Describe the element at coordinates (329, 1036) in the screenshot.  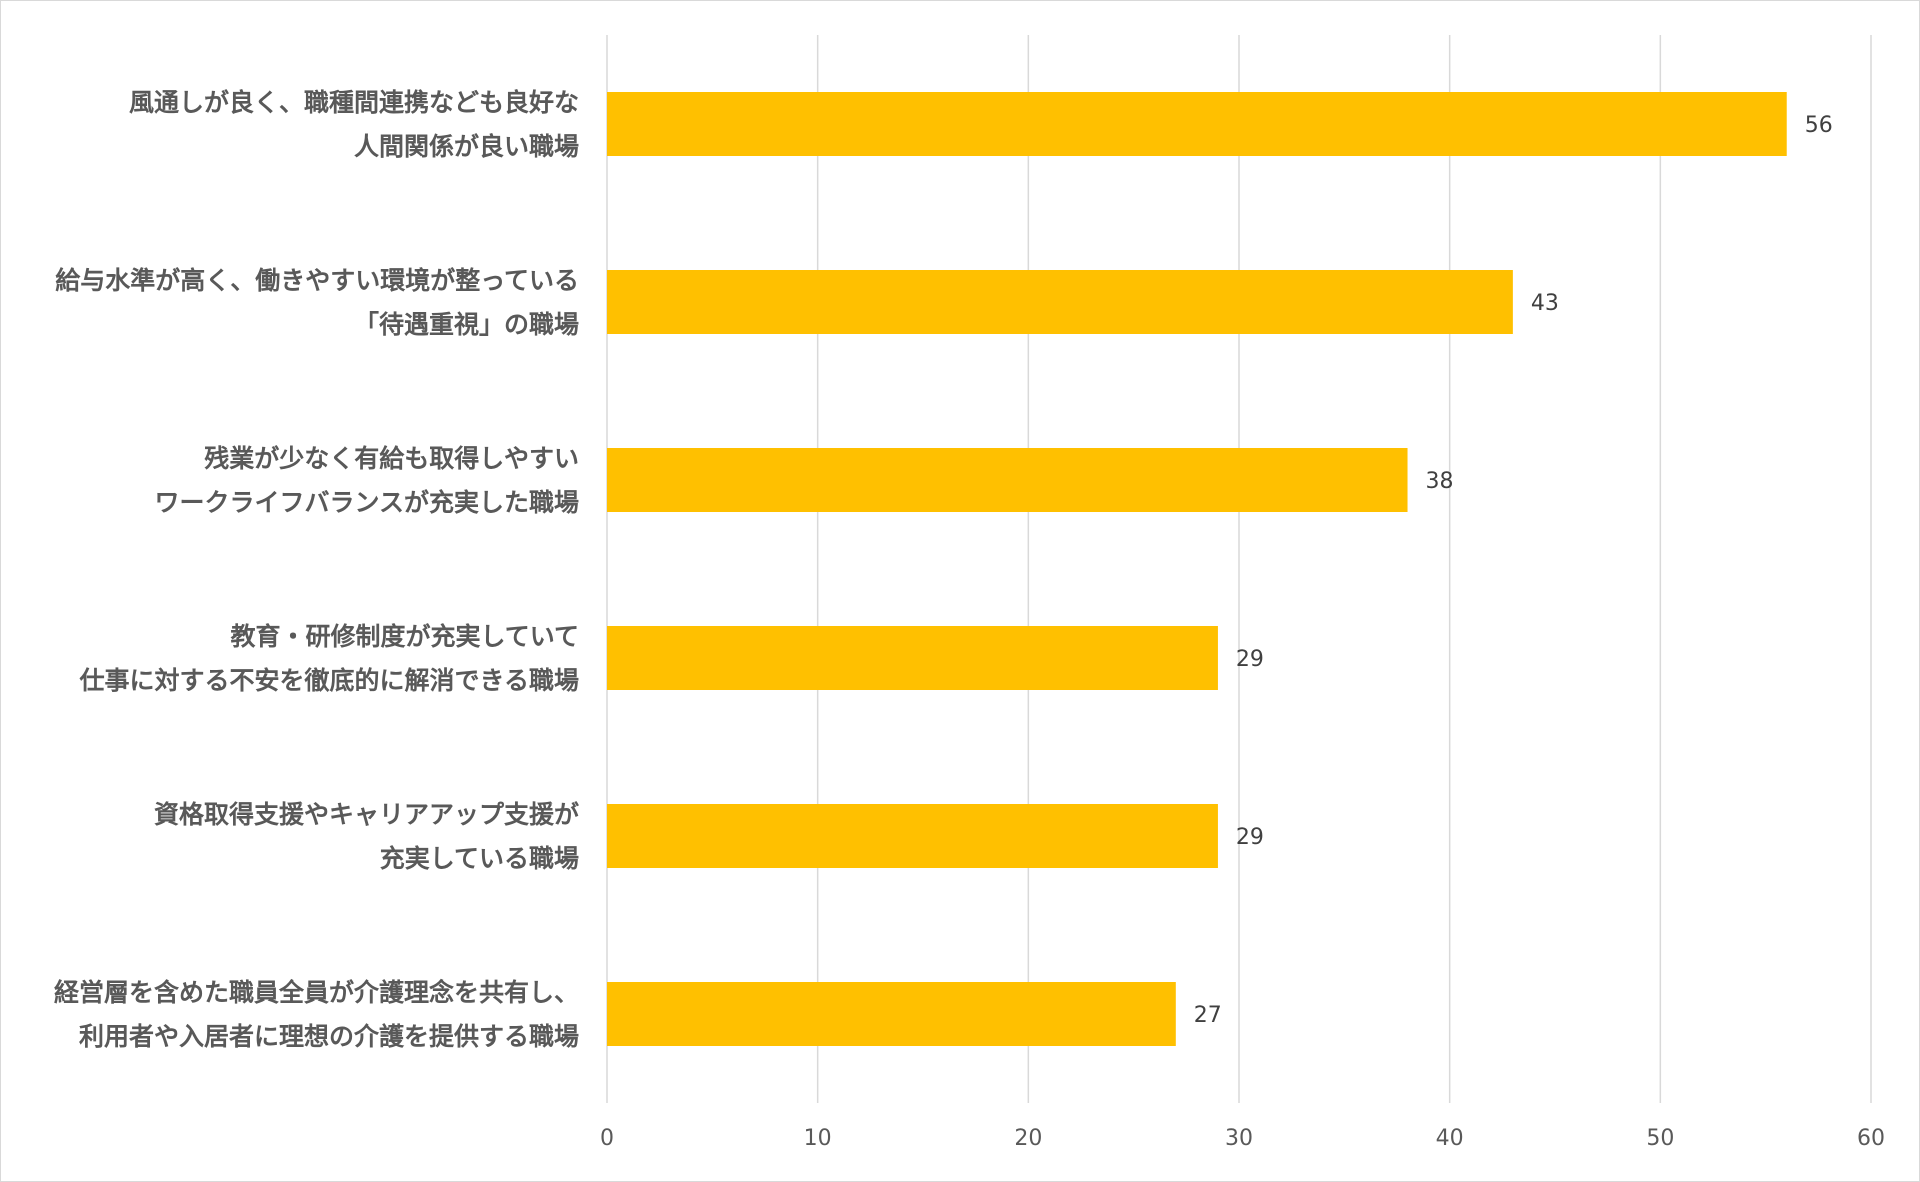
I see `category-label: 利用者や入居者に理想の介護を提供する職場` at that location.